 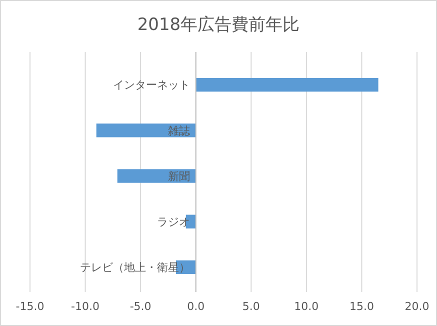 What do you see at coordinates (306, 306) in the screenshot?
I see `x-tick-label: 10.0` at bounding box center [306, 306].